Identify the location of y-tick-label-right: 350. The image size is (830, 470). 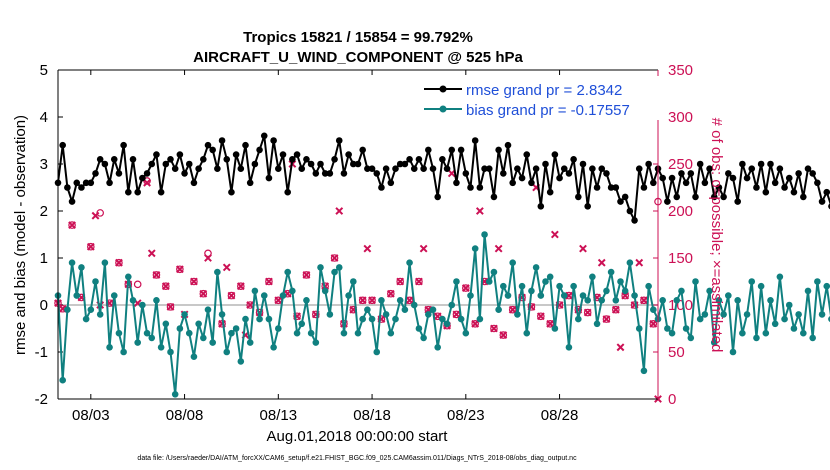
(680, 70).